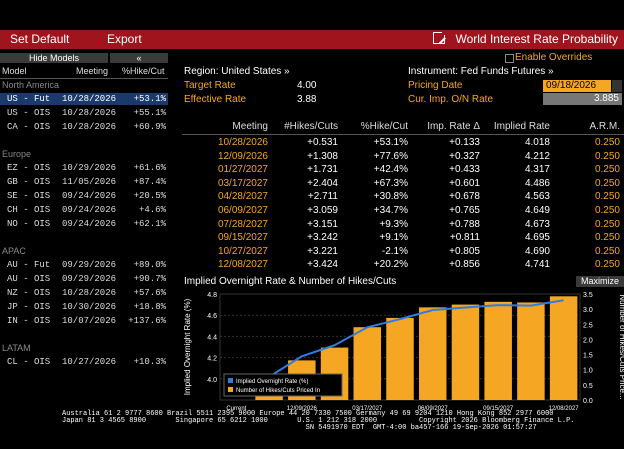 The image size is (624, 449). I want to click on cell-meeting: 09/15/2027, so click(242, 238).